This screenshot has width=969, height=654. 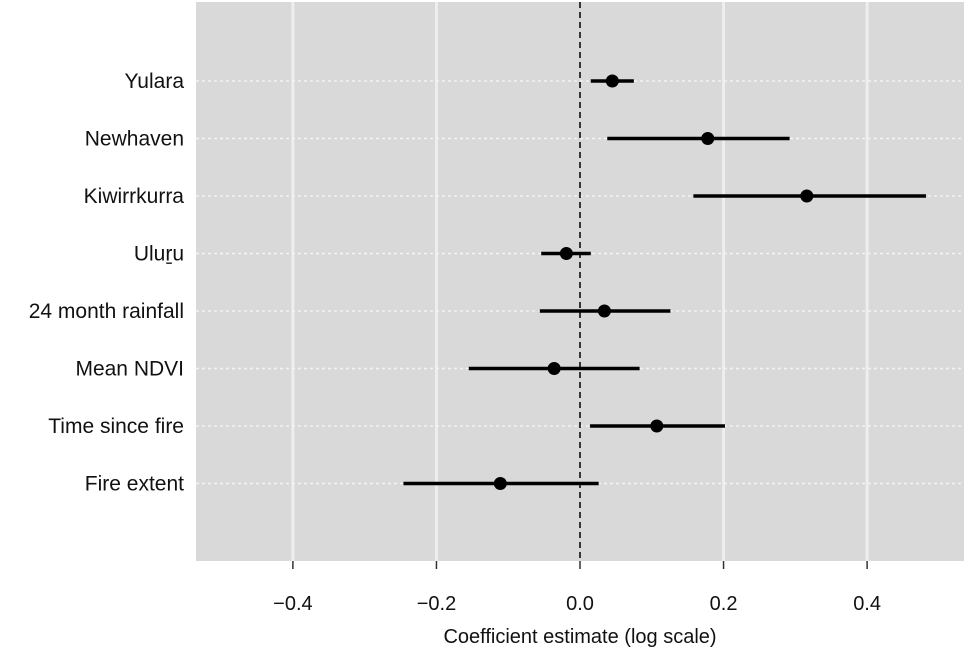 What do you see at coordinates (292, 604) in the screenshot?
I see `x-tick-label: −0.4` at bounding box center [292, 604].